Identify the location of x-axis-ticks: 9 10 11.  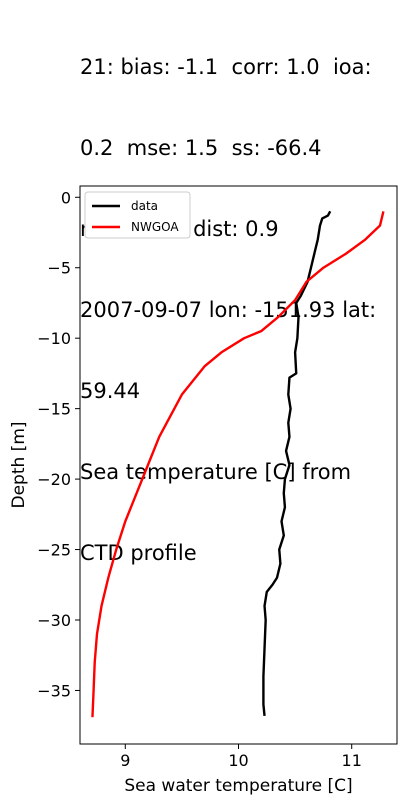
(241, 757).